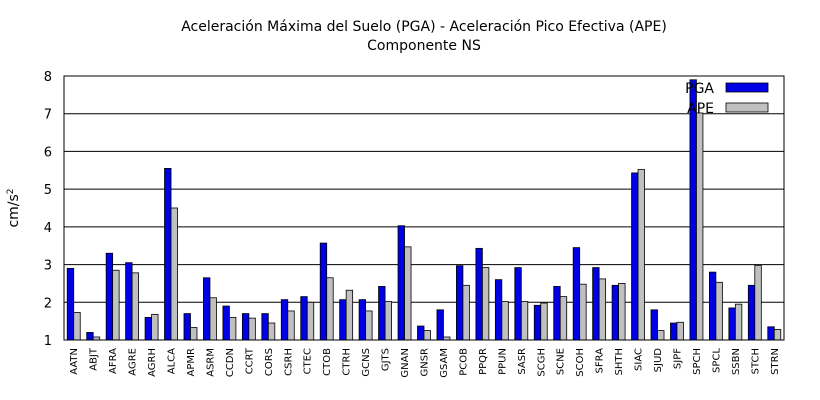 This screenshot has height=400, width=820. Describe the element at coordinates (109, 296) in the screenshot. I see `bar-pga-afra` at that location.